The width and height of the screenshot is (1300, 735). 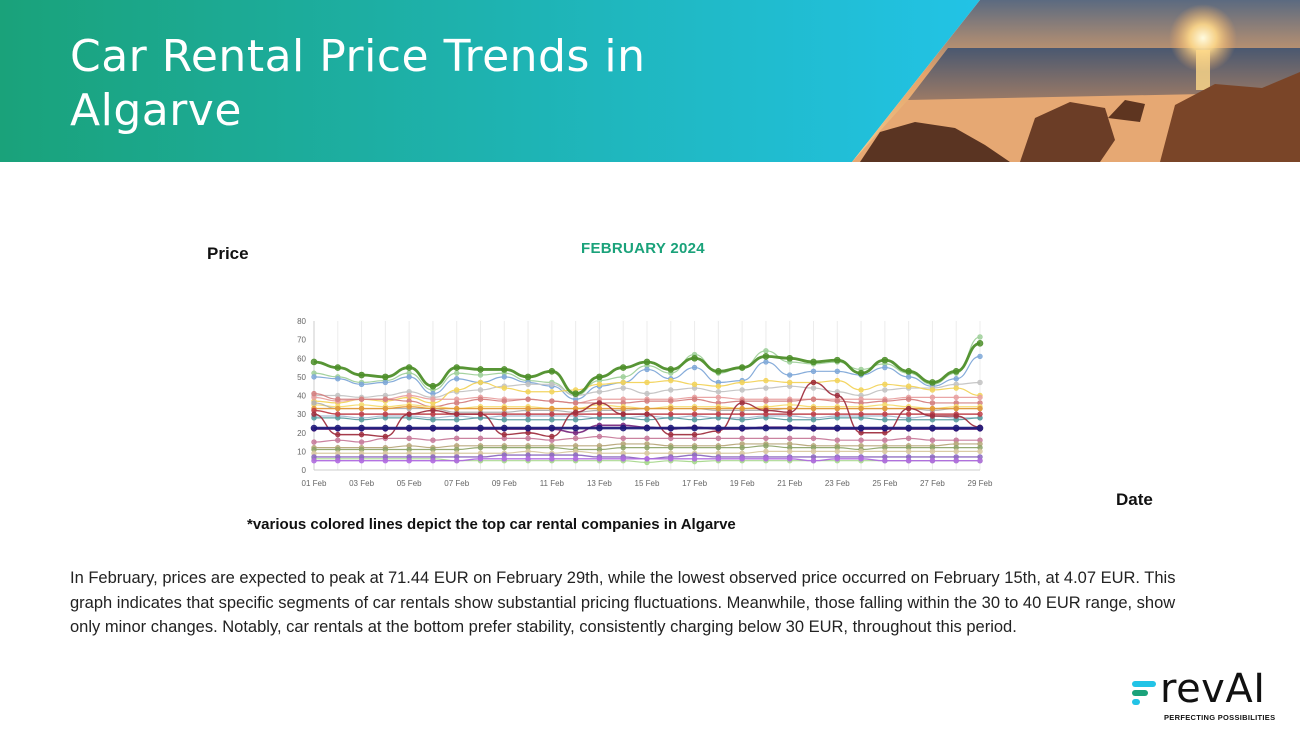 I want to click on x-tick-label: 07 Feb, so click(x=456, y=483).